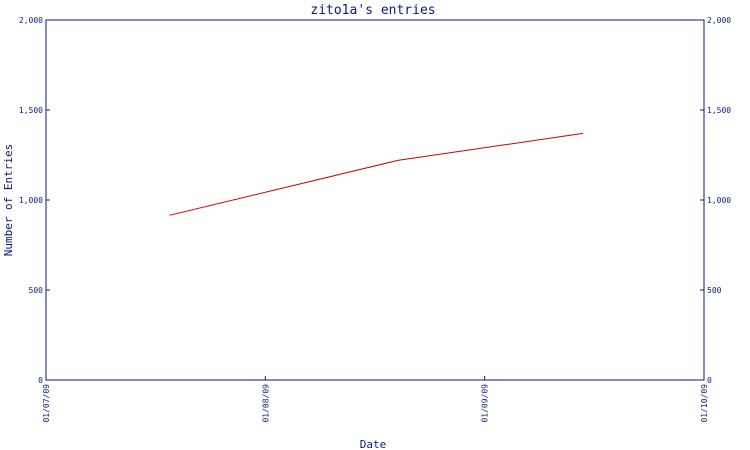 The width and height of the screenshot is (750, 450). What do you see at coordinates (31, 20) in the screenshot?
I see `y-tick-label-left: 2,000` at bounding box center [31, 20].